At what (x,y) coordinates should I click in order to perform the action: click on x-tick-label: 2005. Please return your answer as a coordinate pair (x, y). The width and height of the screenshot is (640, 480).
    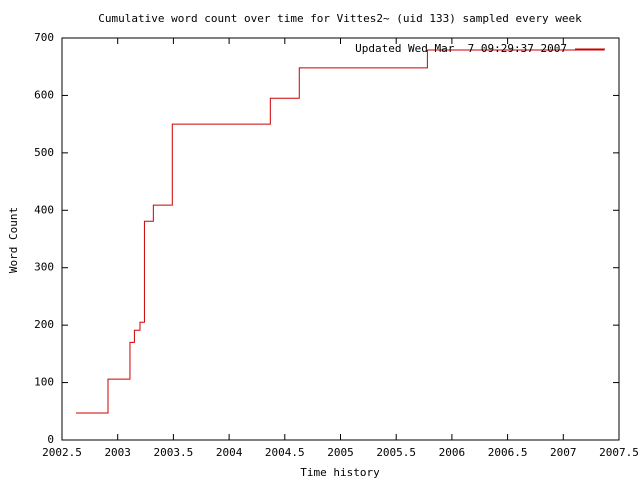
    Looking at the image, I should click on (340, 452).